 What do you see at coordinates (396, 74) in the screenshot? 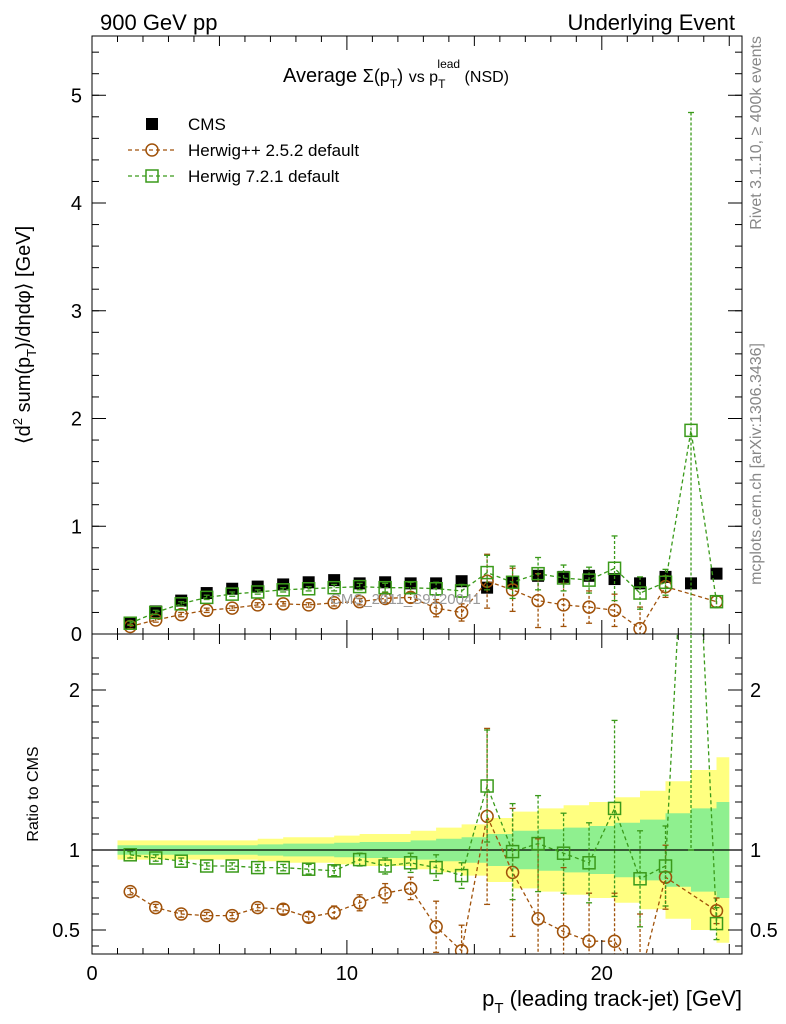
I see `main-title: Average Σ(pT) vs pTlead (NSD)` at bounding box center [396, 74].